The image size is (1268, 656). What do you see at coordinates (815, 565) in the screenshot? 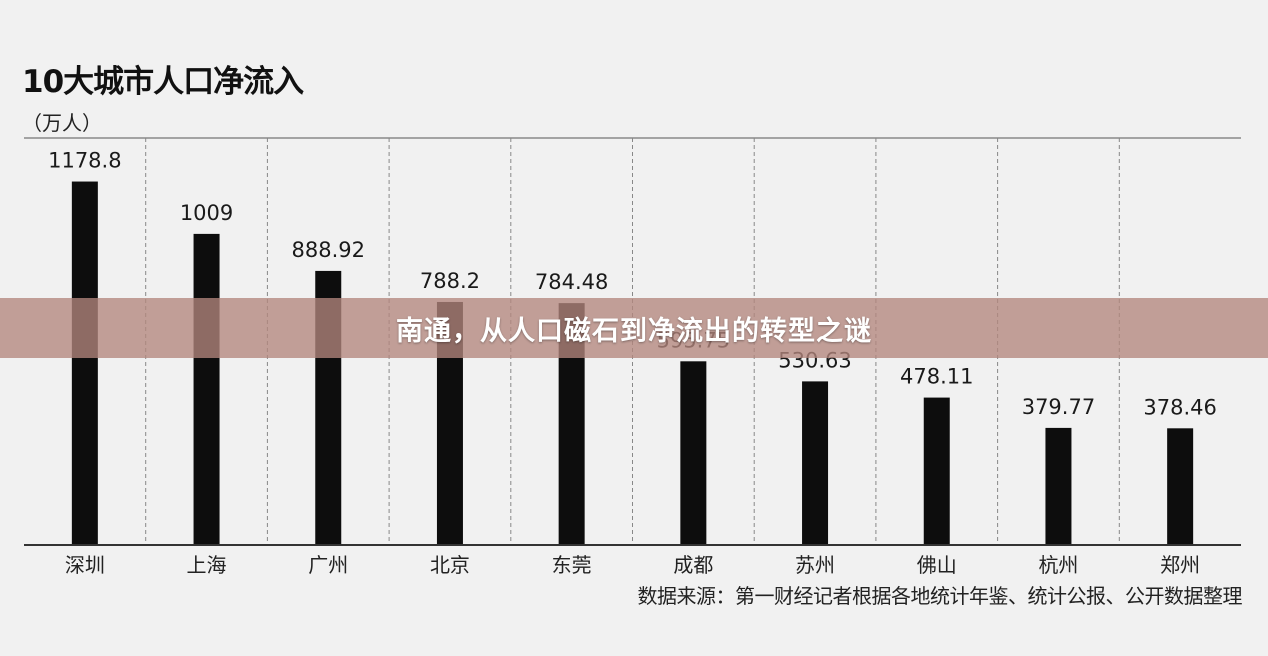
I see `category-label: 苏州` at bounding box center [815, 565].